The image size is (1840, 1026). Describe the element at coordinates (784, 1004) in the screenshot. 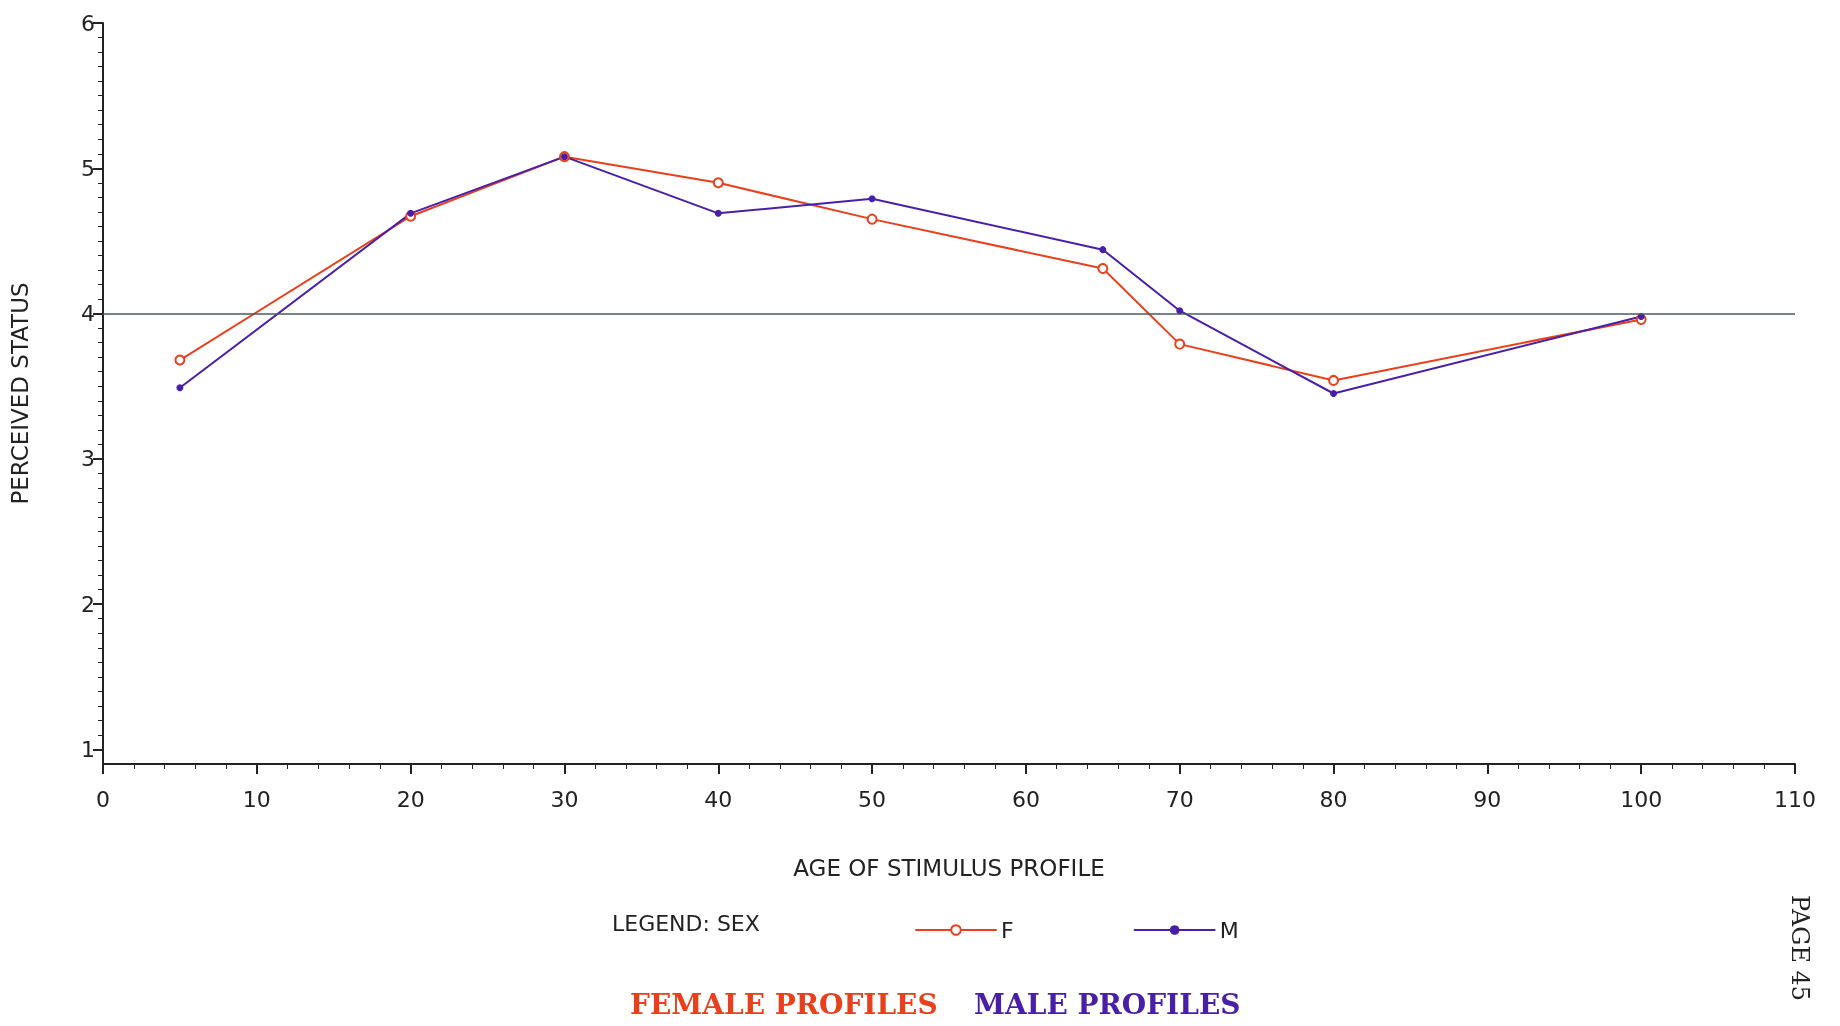

I see `text: FEMALE PROFILES` at that location.